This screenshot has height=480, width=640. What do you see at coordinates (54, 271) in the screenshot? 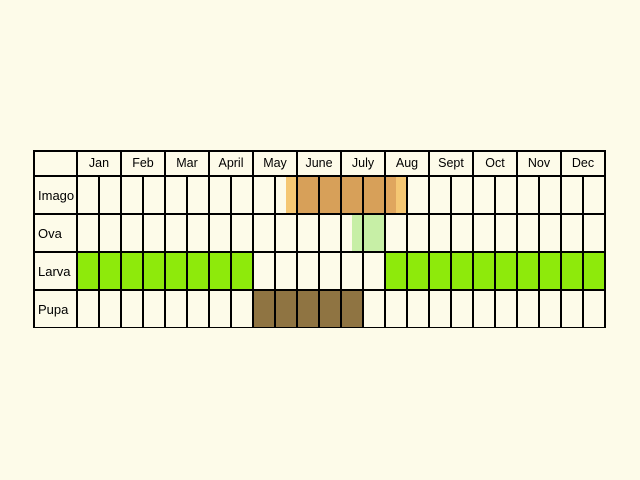
I see `stage-label-larva: Larva` at bounding box center [54, 271].